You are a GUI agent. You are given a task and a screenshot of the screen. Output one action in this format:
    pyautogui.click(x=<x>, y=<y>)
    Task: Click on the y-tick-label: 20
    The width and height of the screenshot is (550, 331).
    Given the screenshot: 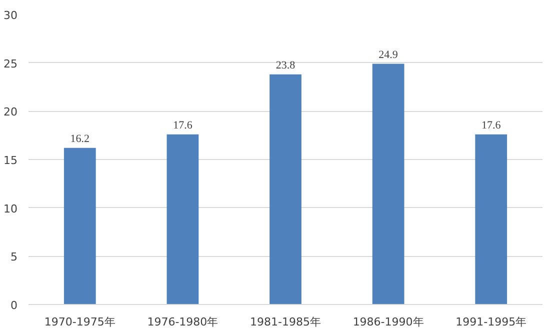 What is the action you would take?
    pyautogui.click(x=11, y=112)
    